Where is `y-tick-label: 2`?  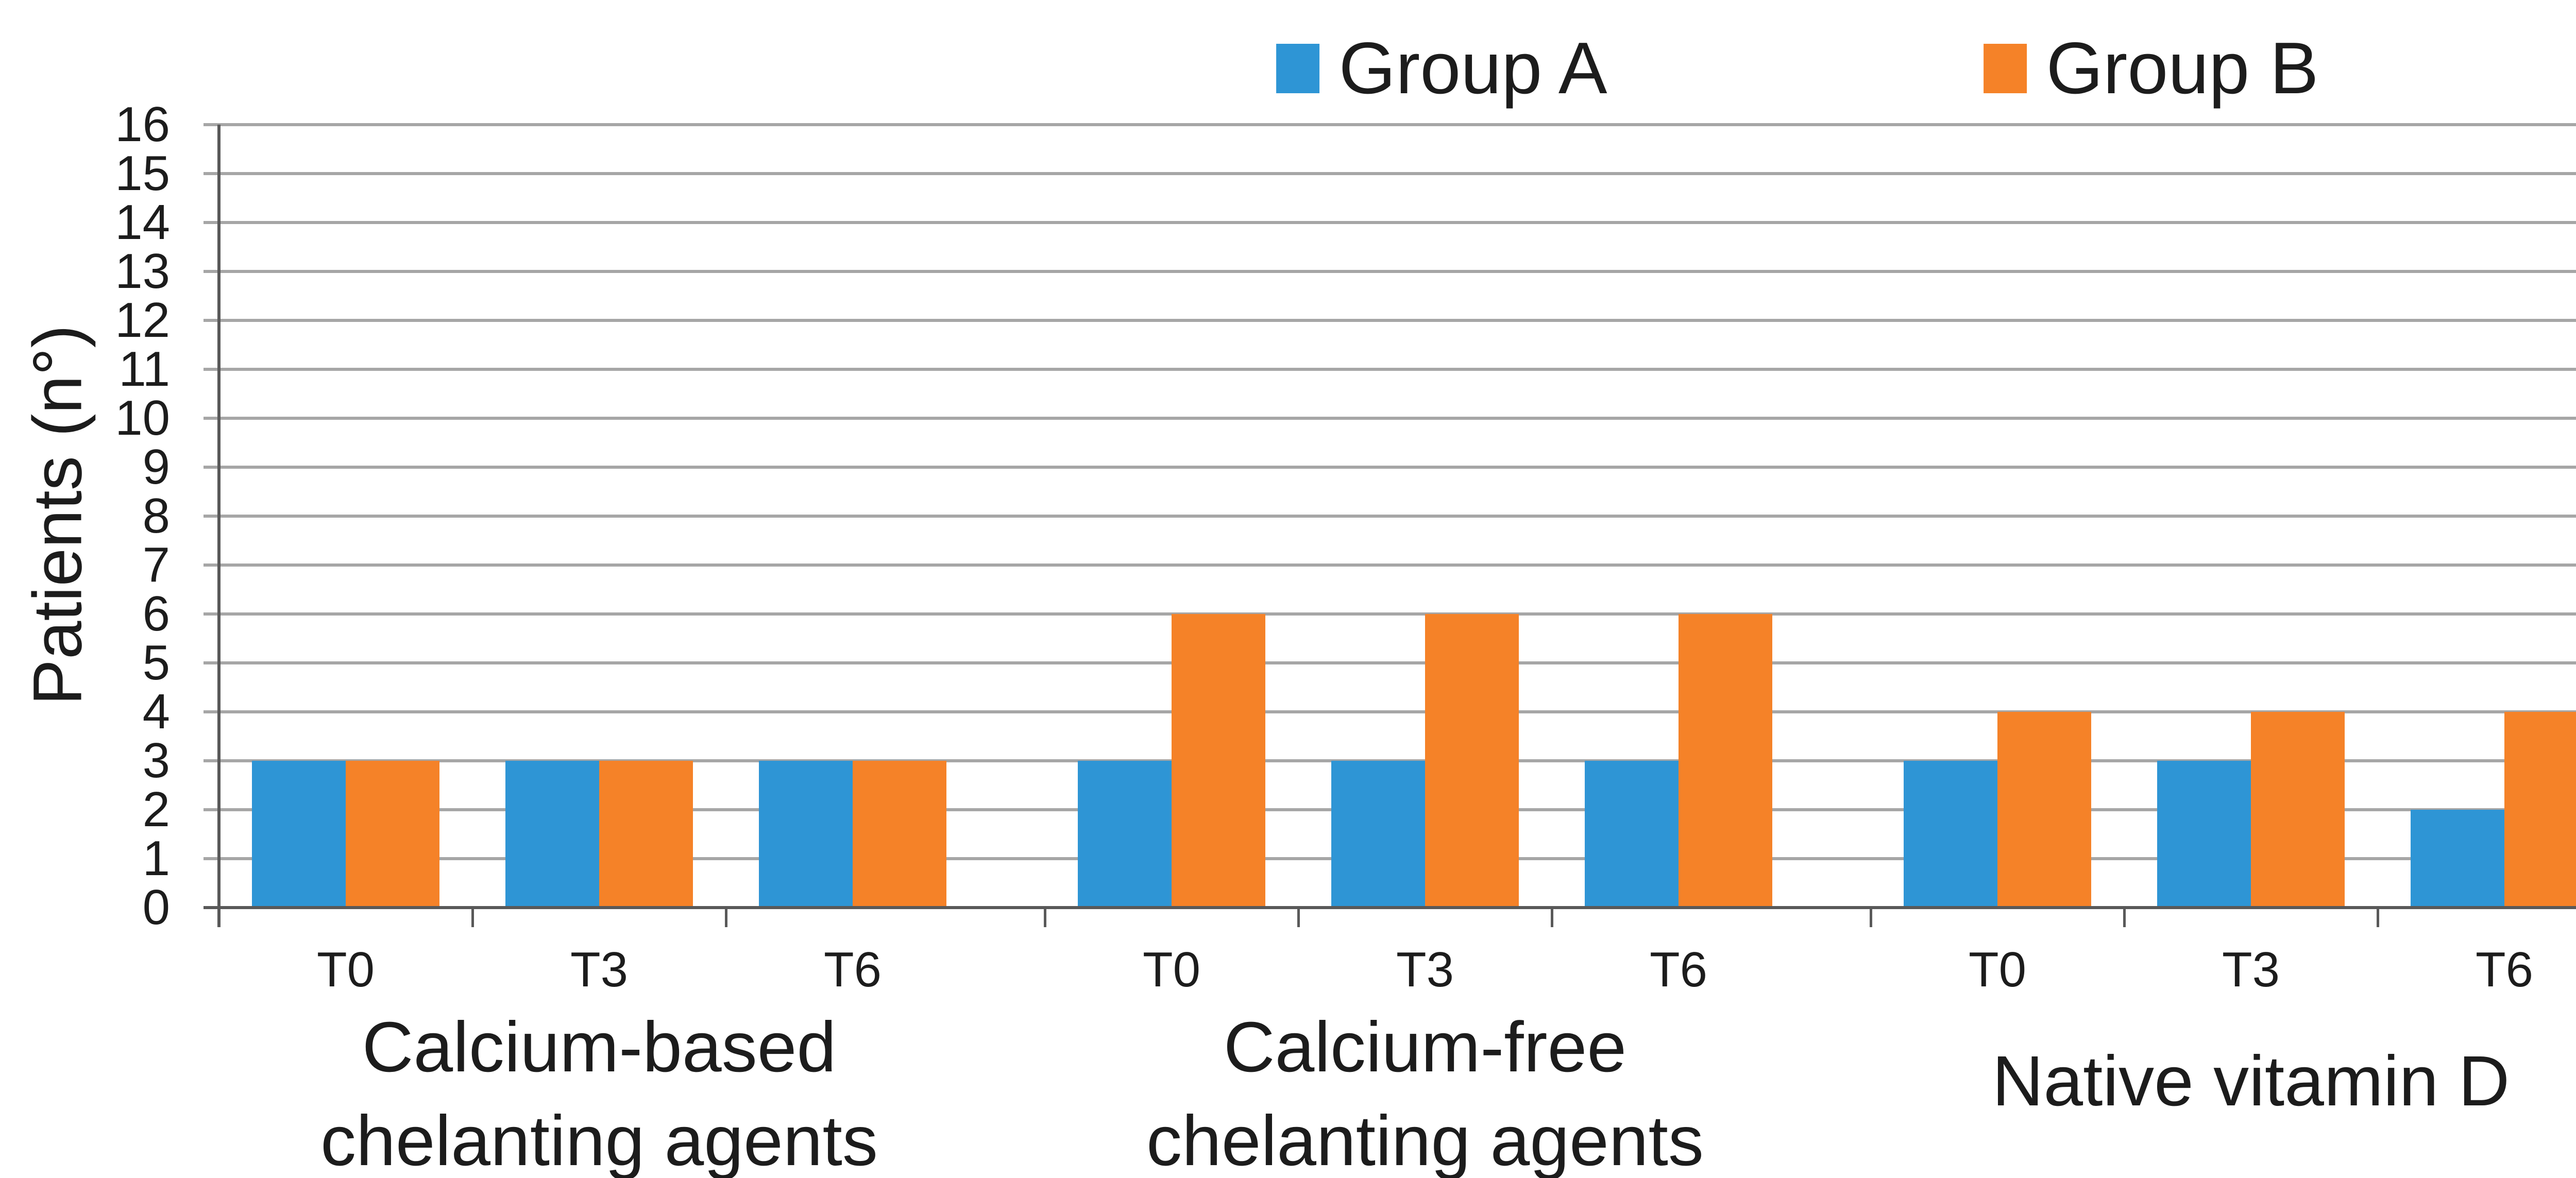
y-tick-label: 2 is located at coordinates (156, 809).